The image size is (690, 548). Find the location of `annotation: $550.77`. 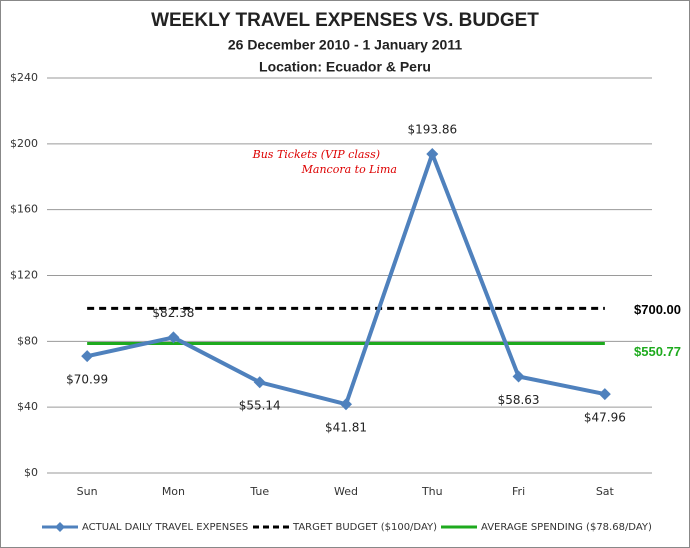

annotation: $550.77 is located at coordinates (657, 351).